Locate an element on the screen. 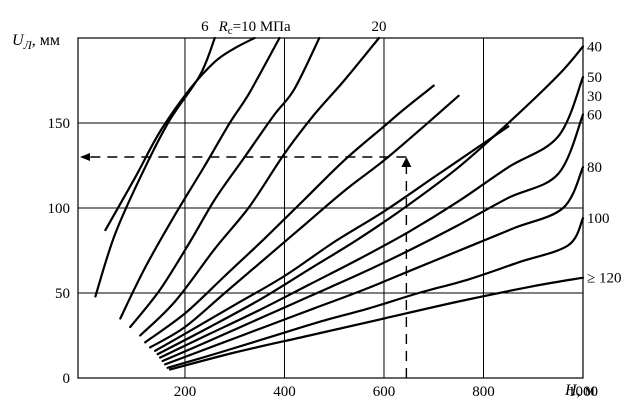 The width and height of the screenshot is (622, 409). curve-label-80: 80 is located at coordinates (594, 168).